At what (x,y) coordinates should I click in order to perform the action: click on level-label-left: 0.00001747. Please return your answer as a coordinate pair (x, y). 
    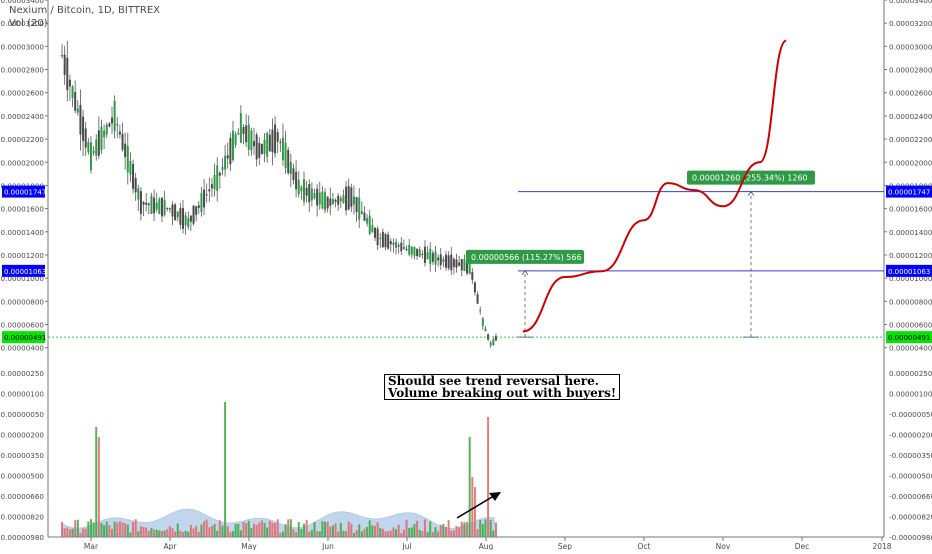
    Looking at the image, I should click on (25, 193).